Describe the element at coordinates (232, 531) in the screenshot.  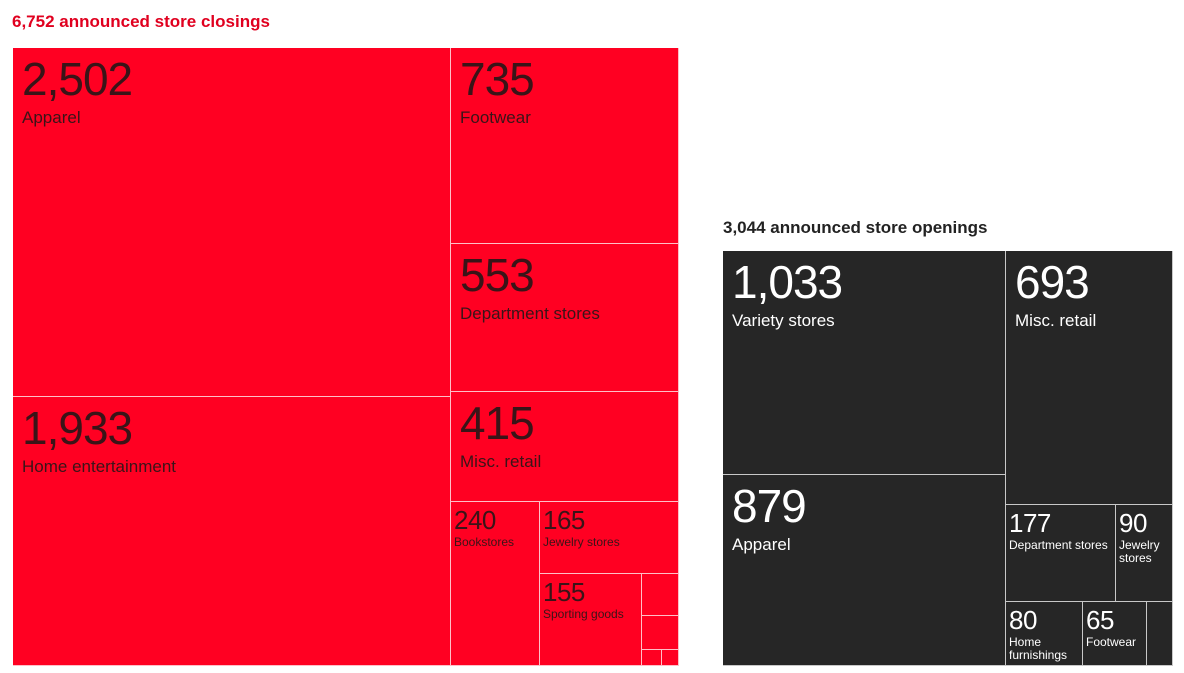
I see `closings-cell-home-entertainment: 1,933 Home entertainment` at that location.